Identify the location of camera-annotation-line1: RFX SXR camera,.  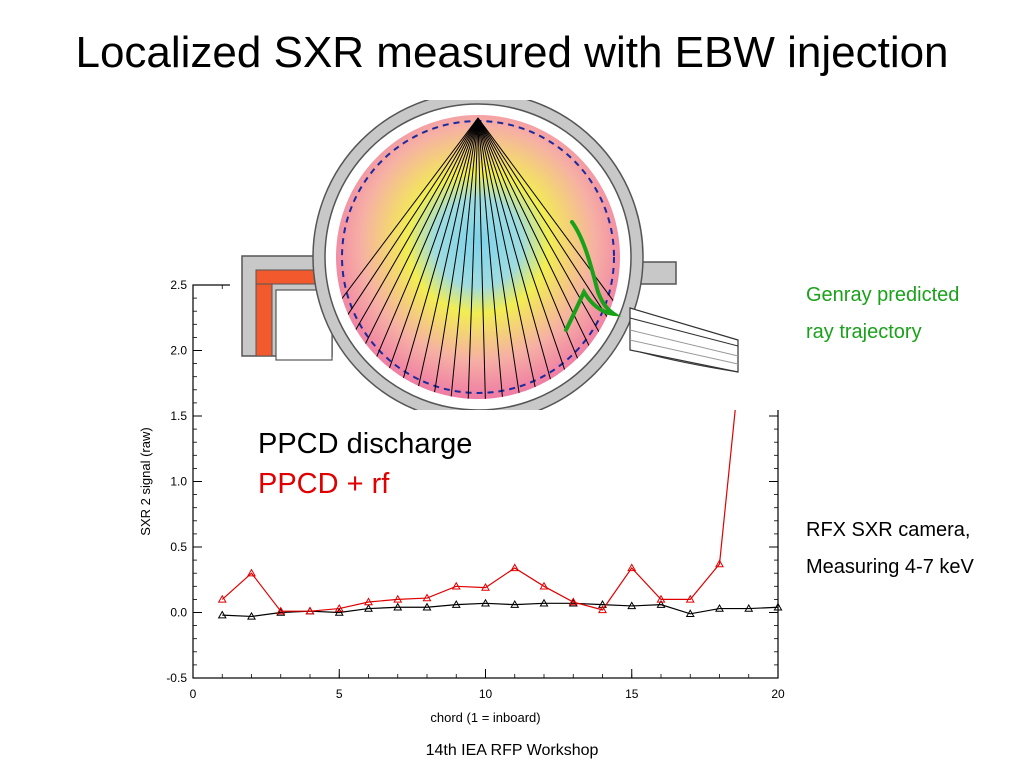
(888, 530).